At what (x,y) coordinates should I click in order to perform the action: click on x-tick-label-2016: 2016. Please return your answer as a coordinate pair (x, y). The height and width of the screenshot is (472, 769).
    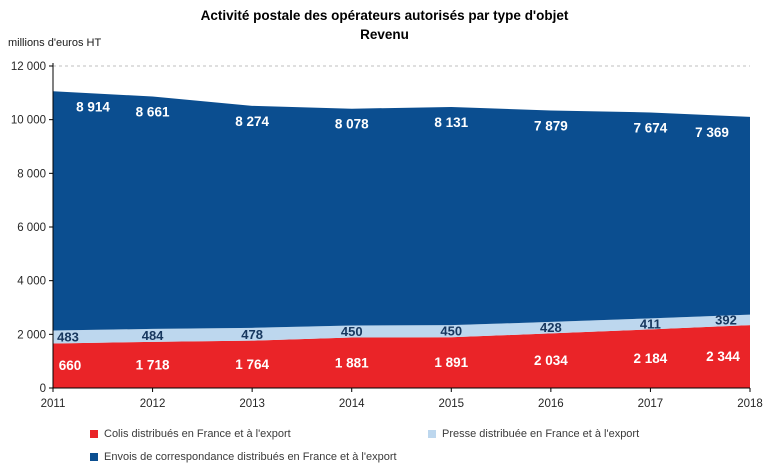
    Looking at the image, I should click on (551, 404).